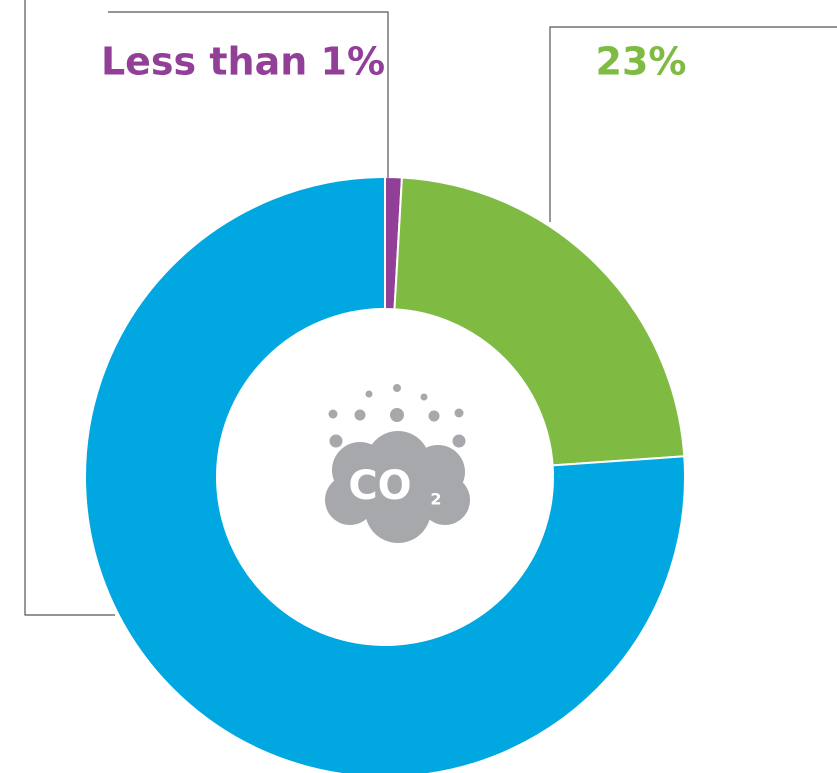  I want to click on icon-text: CO, so click(379, 486).